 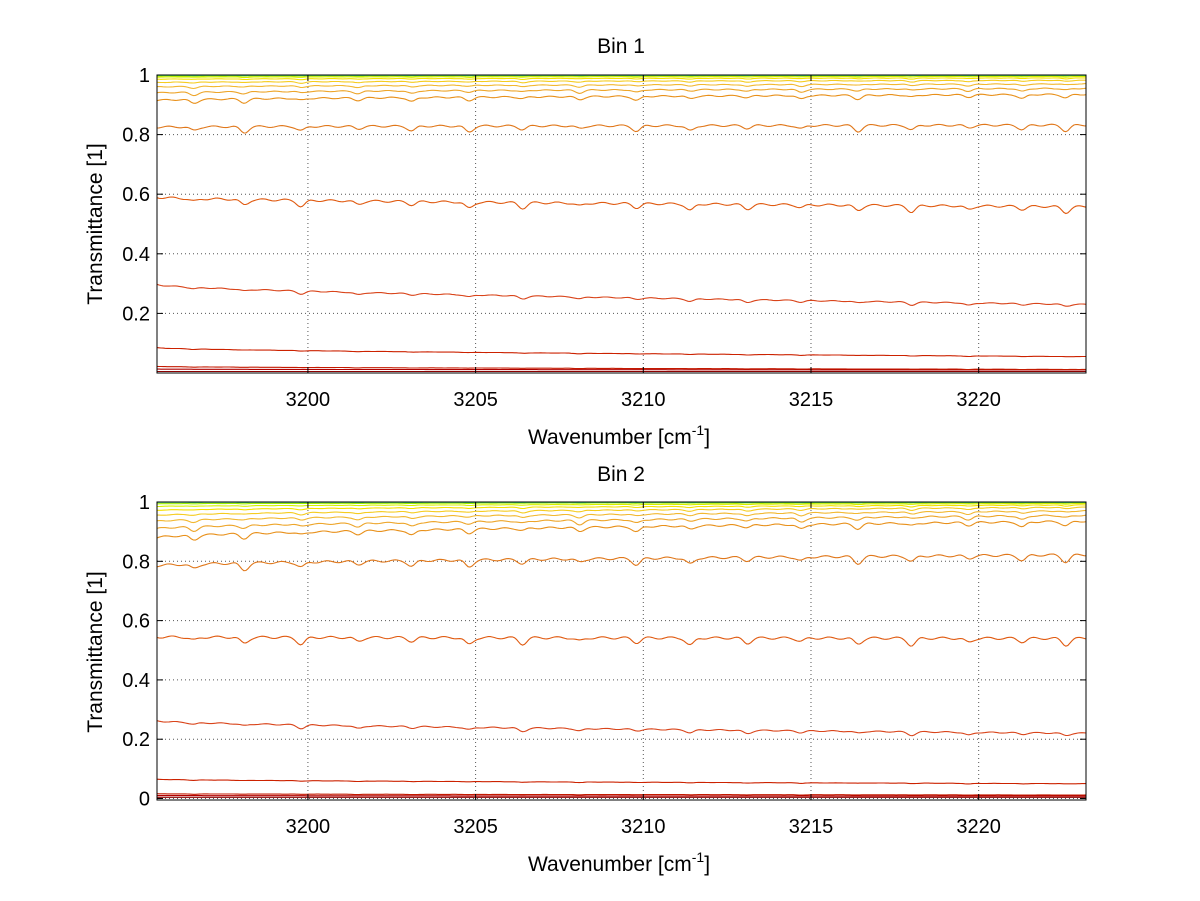 I want to click on panel-2-title: Bin 2, so click(x=621, y=474).